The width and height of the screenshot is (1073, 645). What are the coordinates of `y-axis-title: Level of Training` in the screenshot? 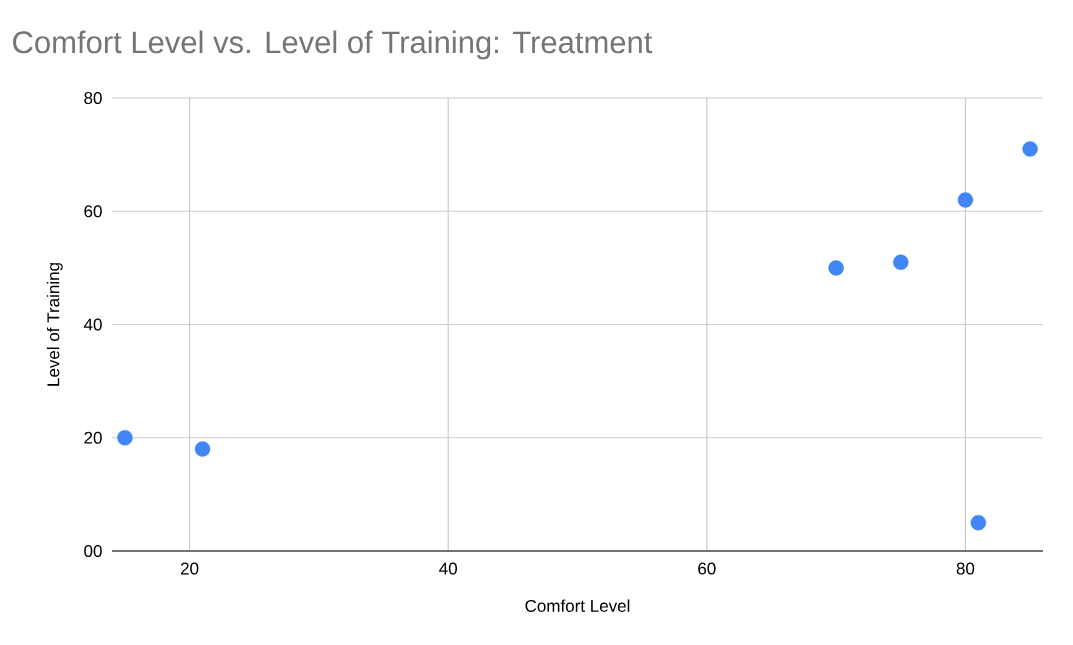 It's located at (54, 324).